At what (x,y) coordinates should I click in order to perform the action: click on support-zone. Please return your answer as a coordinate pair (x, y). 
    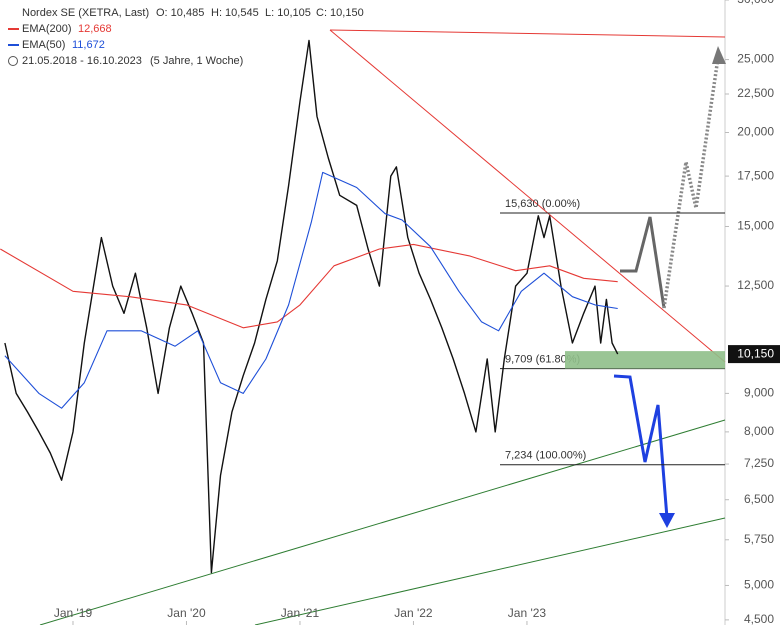
    Looking at the image, I should click on (645, 360).